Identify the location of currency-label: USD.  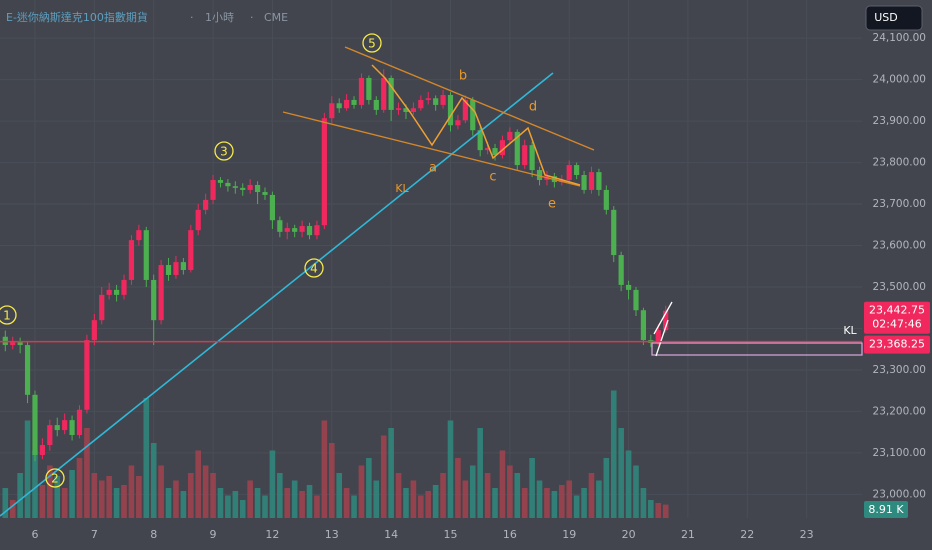
(886, 17).